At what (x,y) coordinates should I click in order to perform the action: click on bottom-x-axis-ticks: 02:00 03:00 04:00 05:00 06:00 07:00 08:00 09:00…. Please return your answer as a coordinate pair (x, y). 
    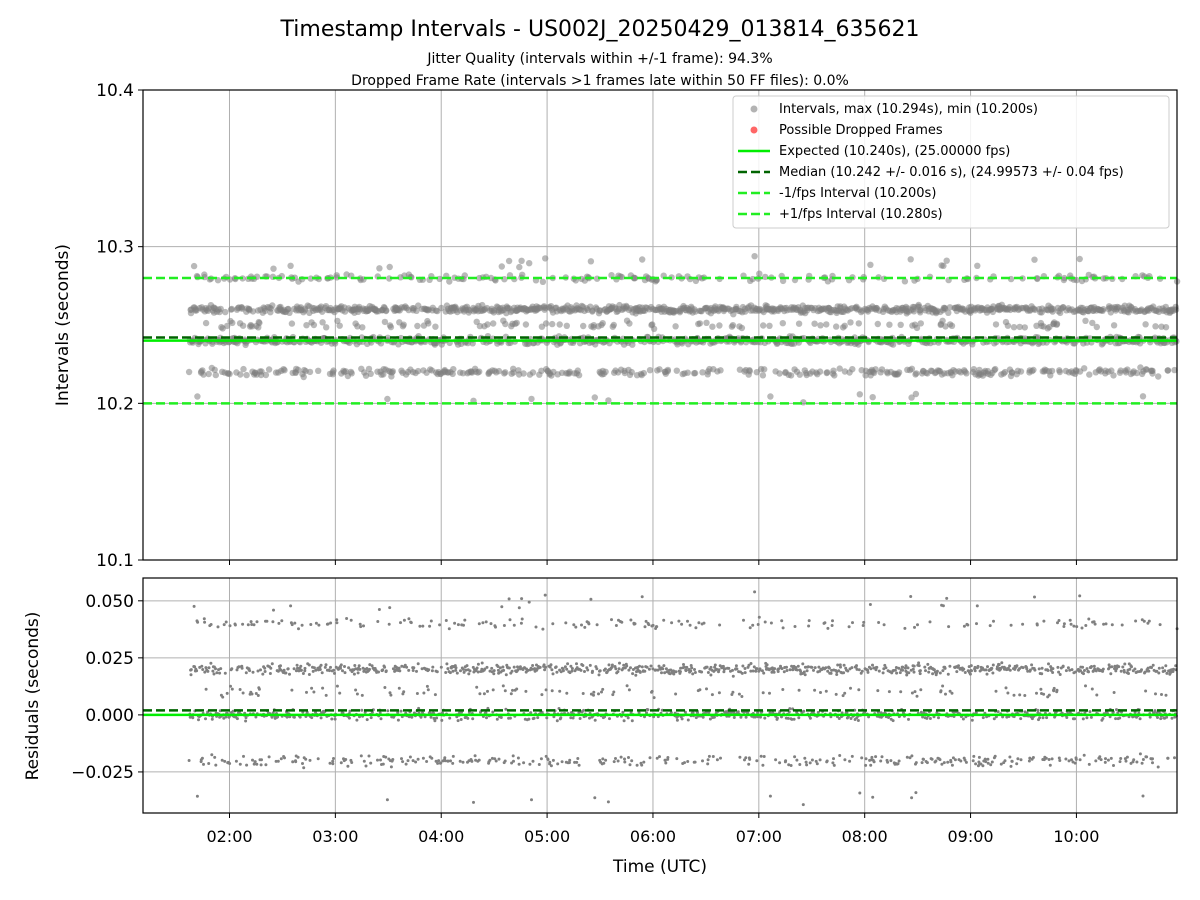
    Looking at the image, I should click on (652, 829).